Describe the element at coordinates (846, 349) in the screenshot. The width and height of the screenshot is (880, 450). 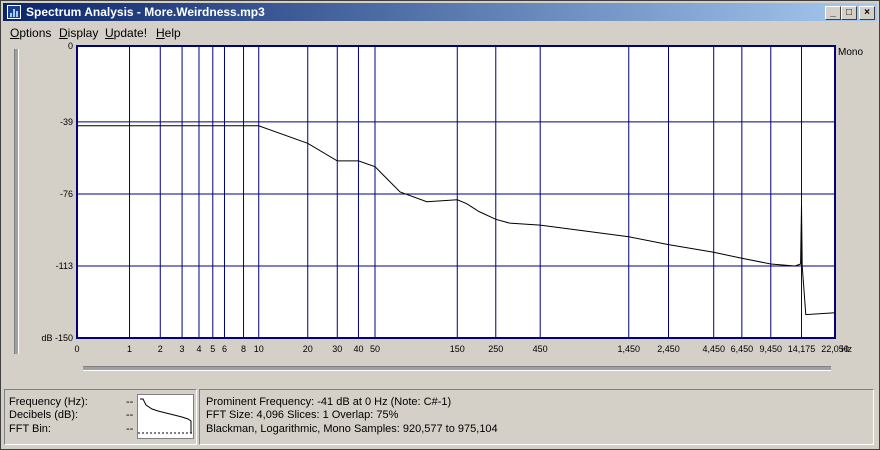
I see `x-unit-label: Hz` at that location.